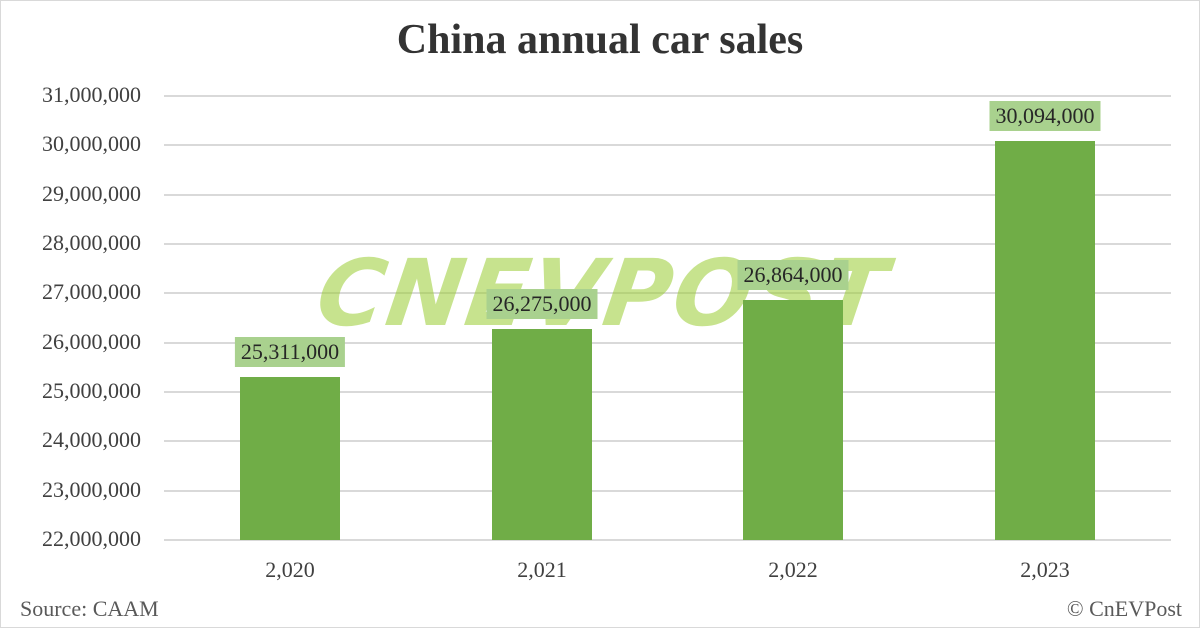  What do you see at coordinates (91, 144) in the screenshot?
I see `y-tick-label: 30,000,000` at bounding box center [91, 144].